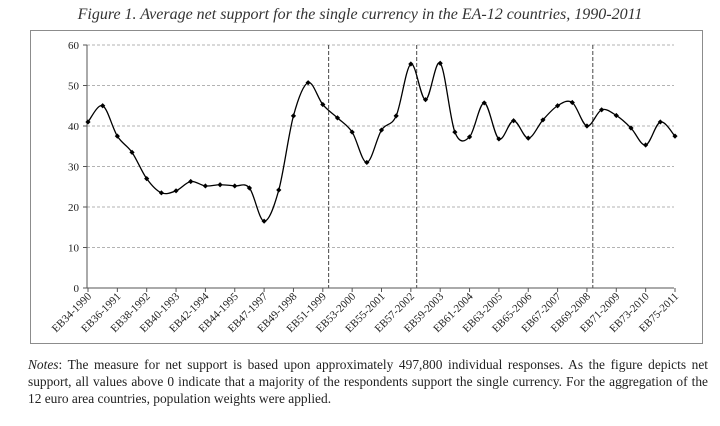 The width and height of the screenshot is (720, 426). I want to click on notes-label: Notes, so click(43, 364).